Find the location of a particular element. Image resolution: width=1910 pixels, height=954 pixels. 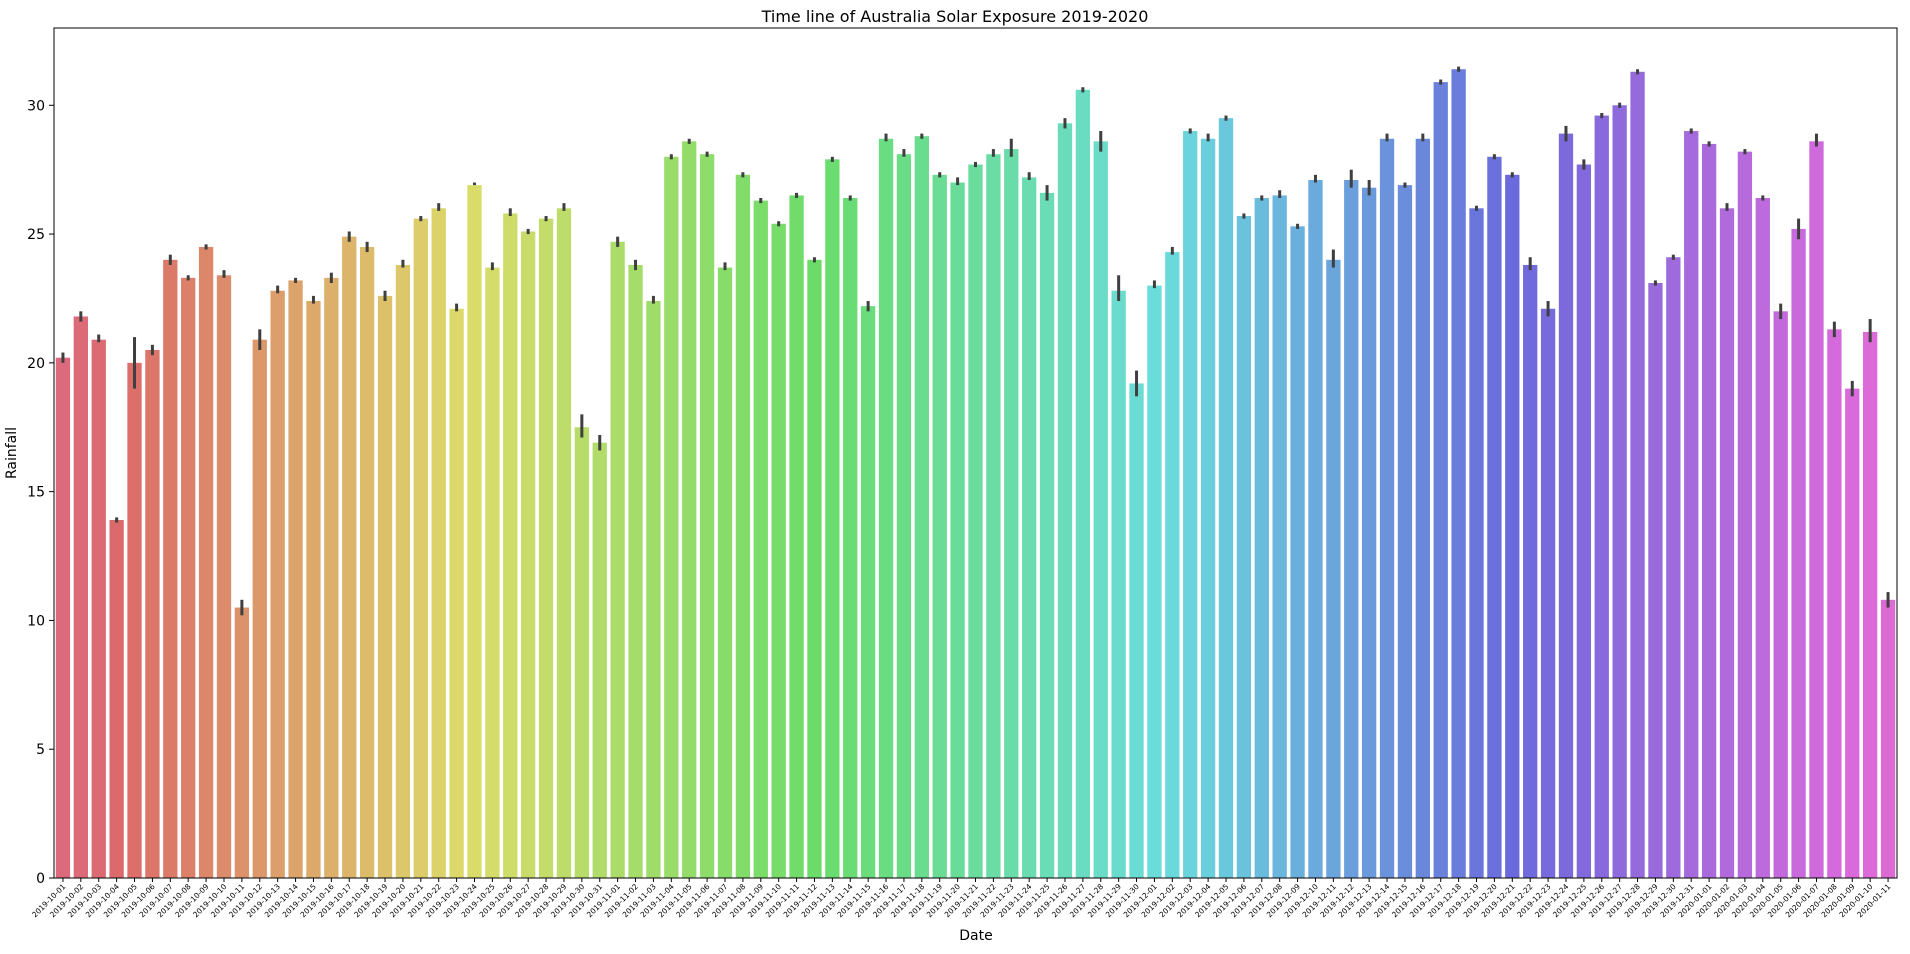

x-axis-label: Date is located at coordinates (975, 936).